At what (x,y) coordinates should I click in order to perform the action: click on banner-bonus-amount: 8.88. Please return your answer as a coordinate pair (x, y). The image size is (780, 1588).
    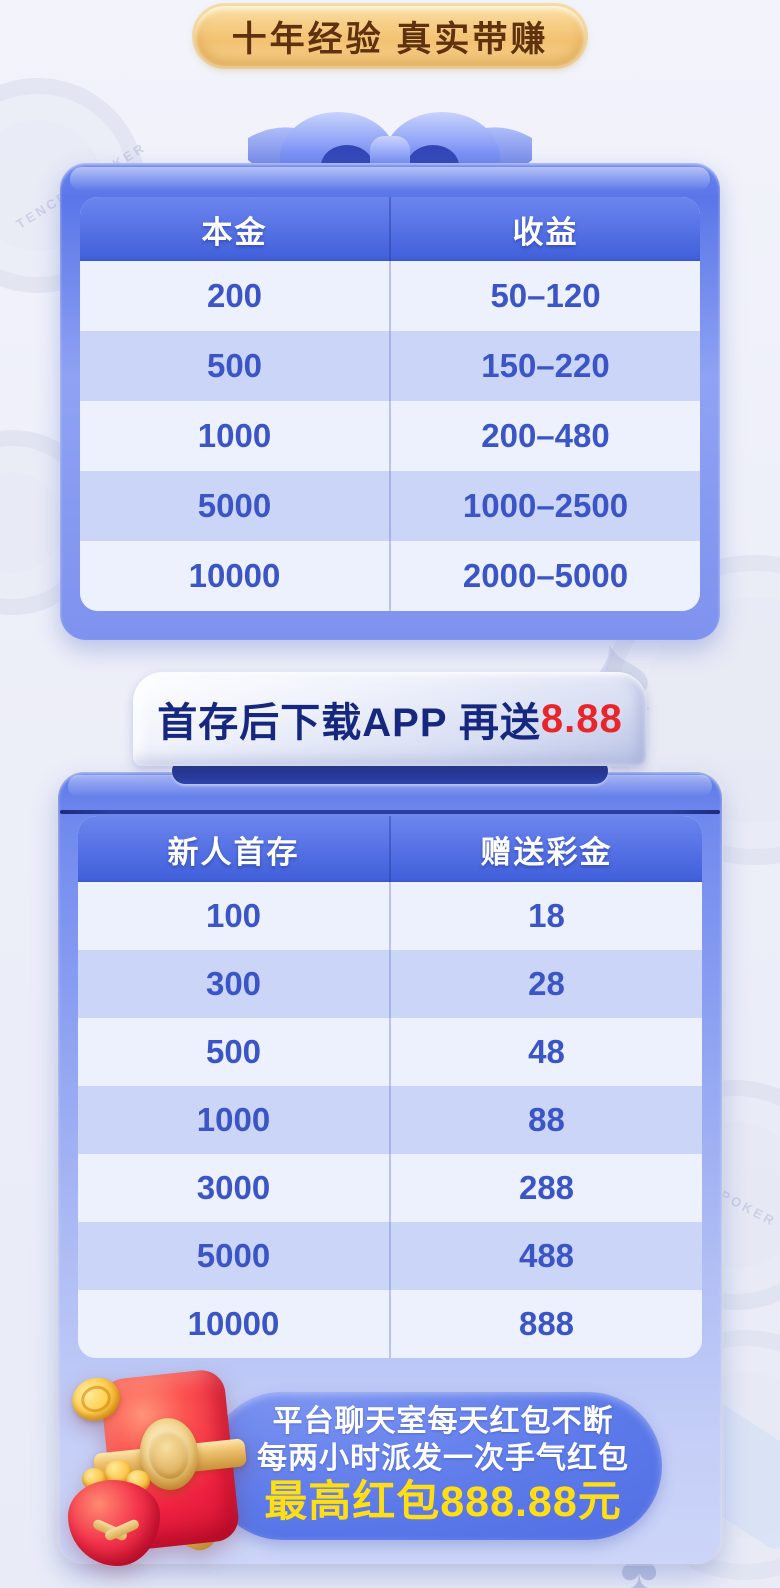
    Looking at the image, I should click on (581, 718).